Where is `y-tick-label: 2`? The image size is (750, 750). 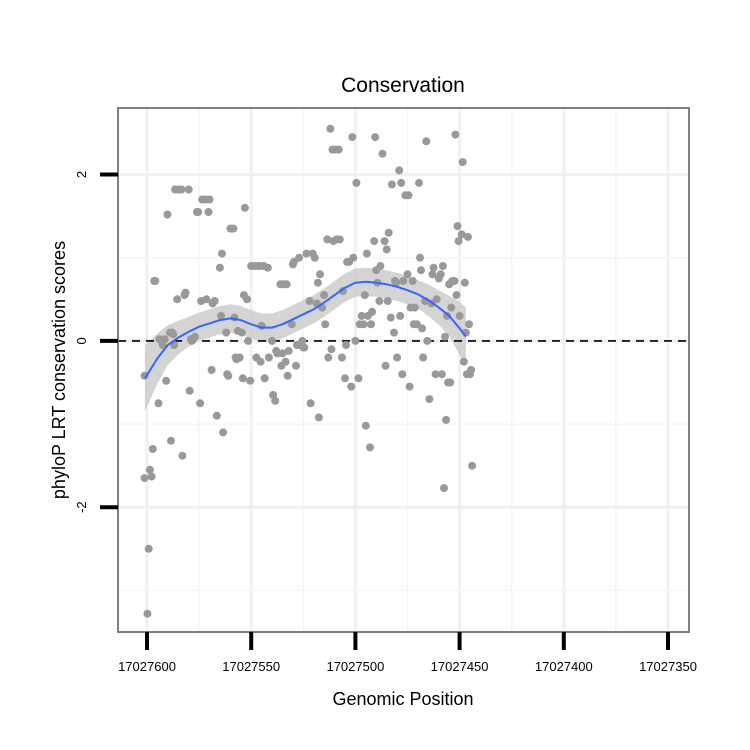 y-tick-label: 2 is located at coordinates (81, 174).